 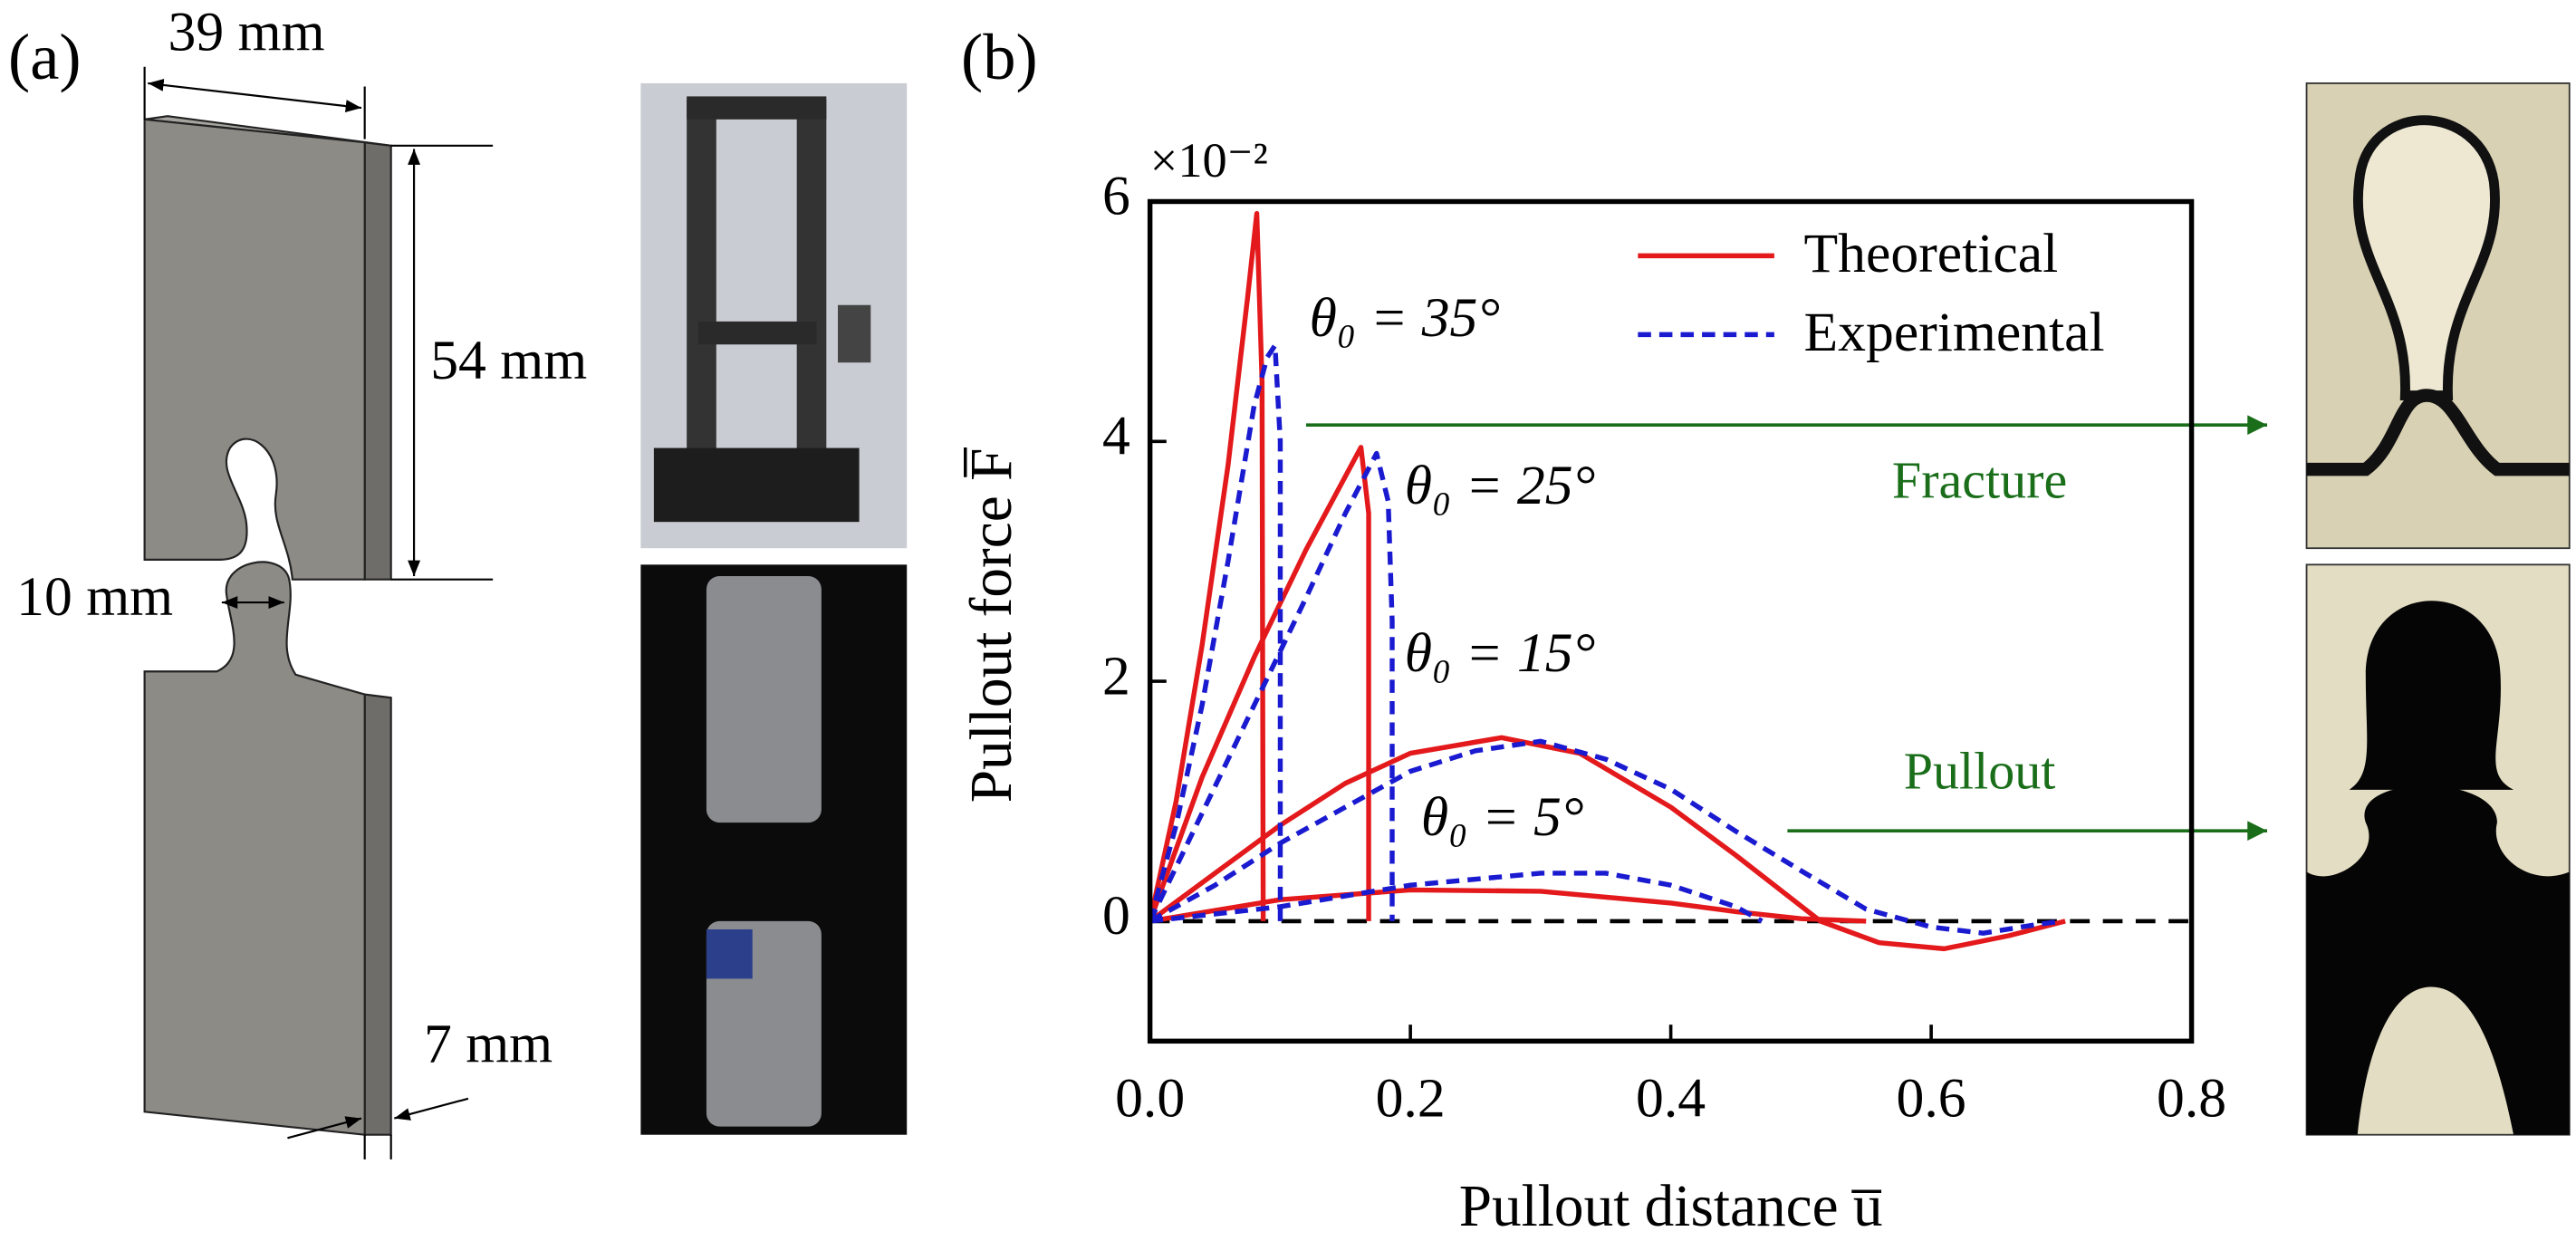 I want to click on annotation: Fracture, so click(x=1979, y=480).